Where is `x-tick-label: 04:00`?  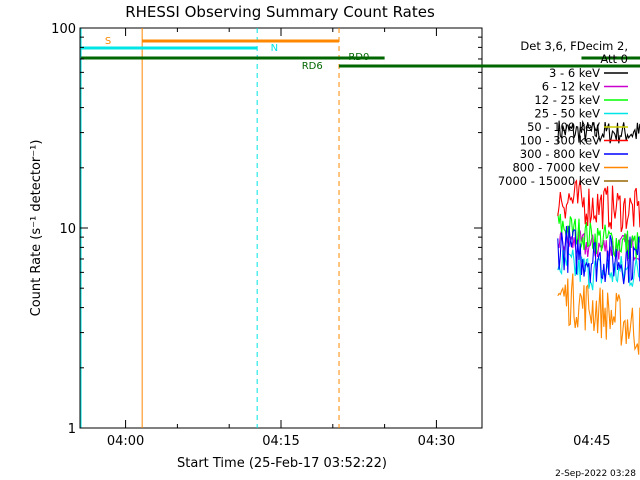 x-tick-label: 04:00 is located at coordinates (125, 441).